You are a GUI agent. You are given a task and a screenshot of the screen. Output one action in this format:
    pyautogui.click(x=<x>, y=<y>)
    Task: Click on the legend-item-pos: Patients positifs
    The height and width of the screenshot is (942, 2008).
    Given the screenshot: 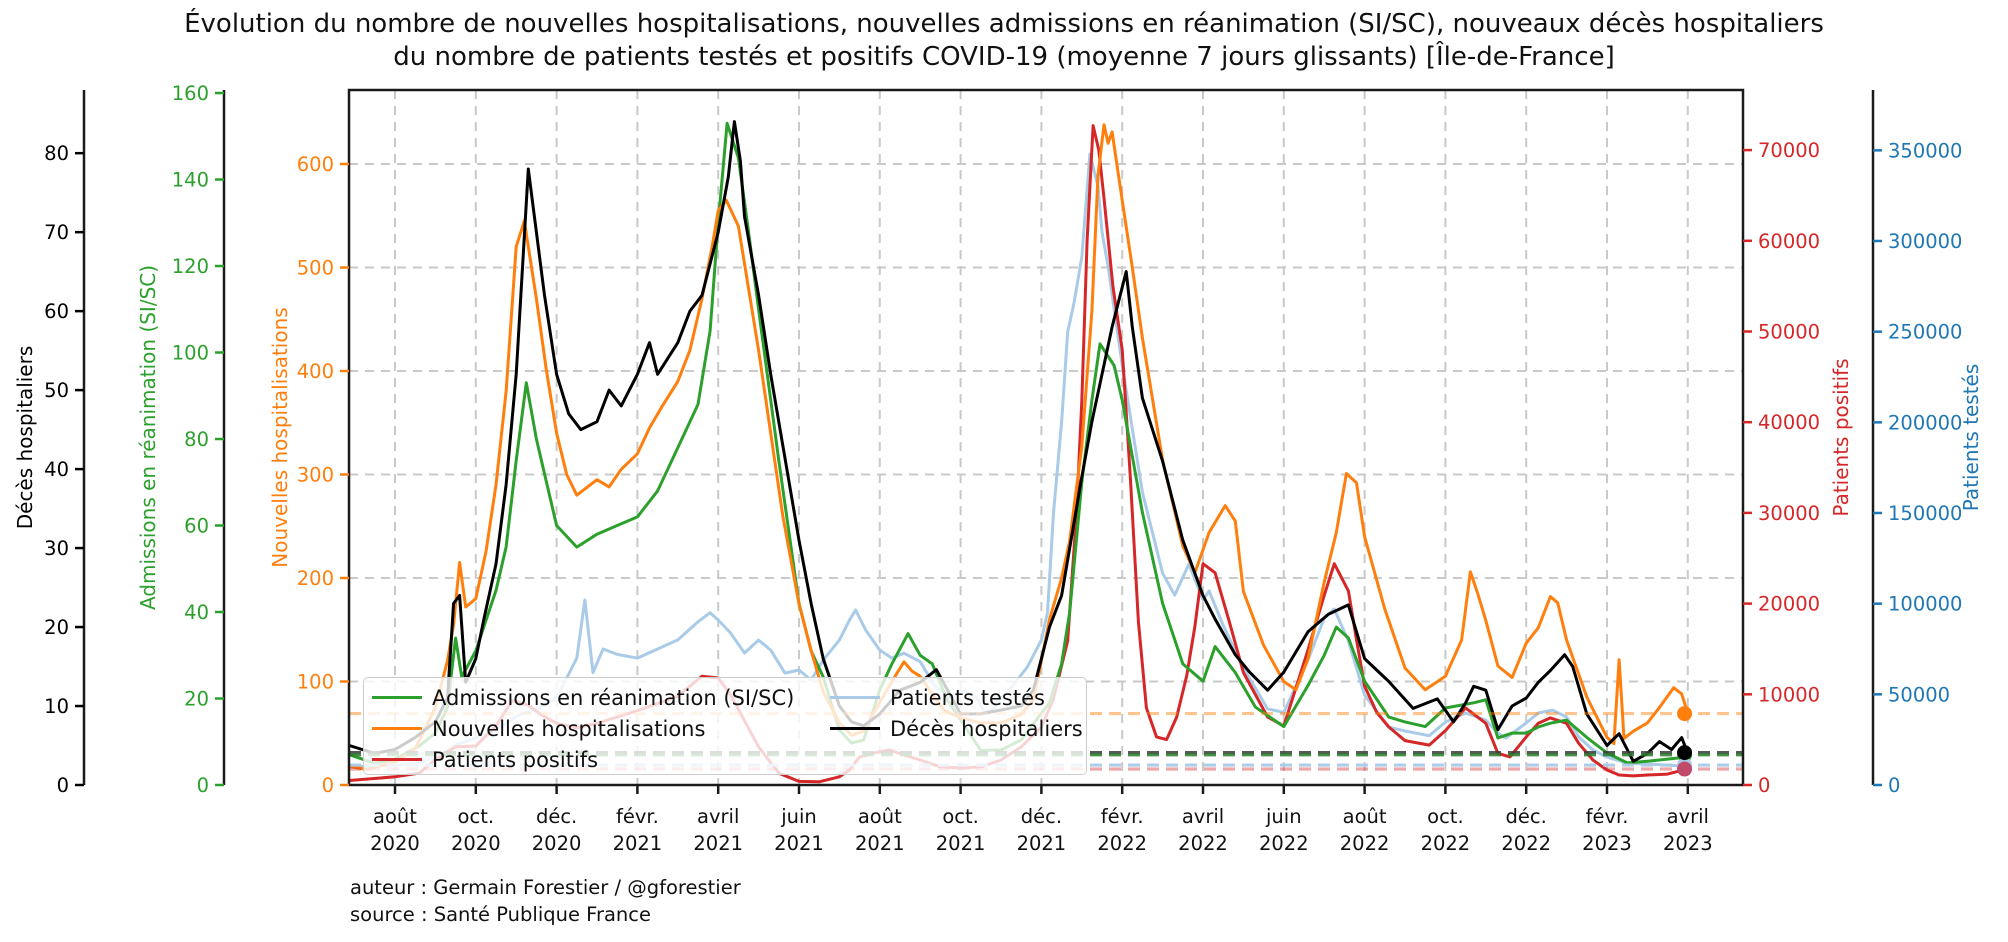 What is the action you would take?
    pyautogui.click(x=583, y=759)
    